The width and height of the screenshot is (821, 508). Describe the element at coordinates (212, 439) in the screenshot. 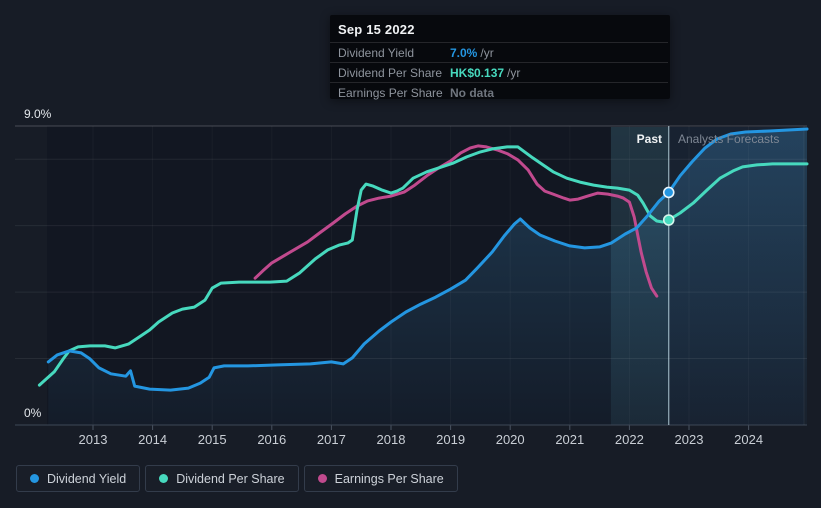

I see `x-axis-label-2015: 2015` at that location.